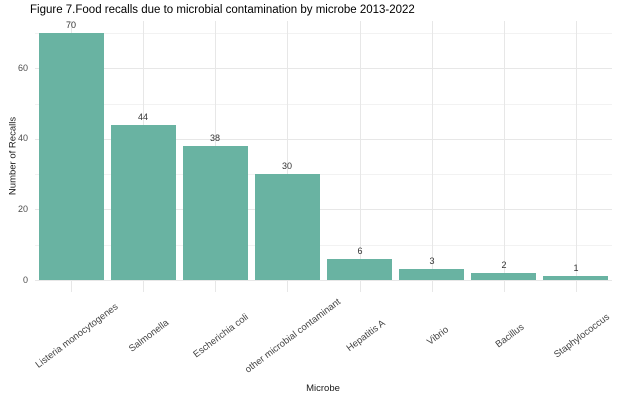  Describe the element at coordinates (221, 336) in the screenshot. I see `x-tick-label: Escherichia coli` at that location.